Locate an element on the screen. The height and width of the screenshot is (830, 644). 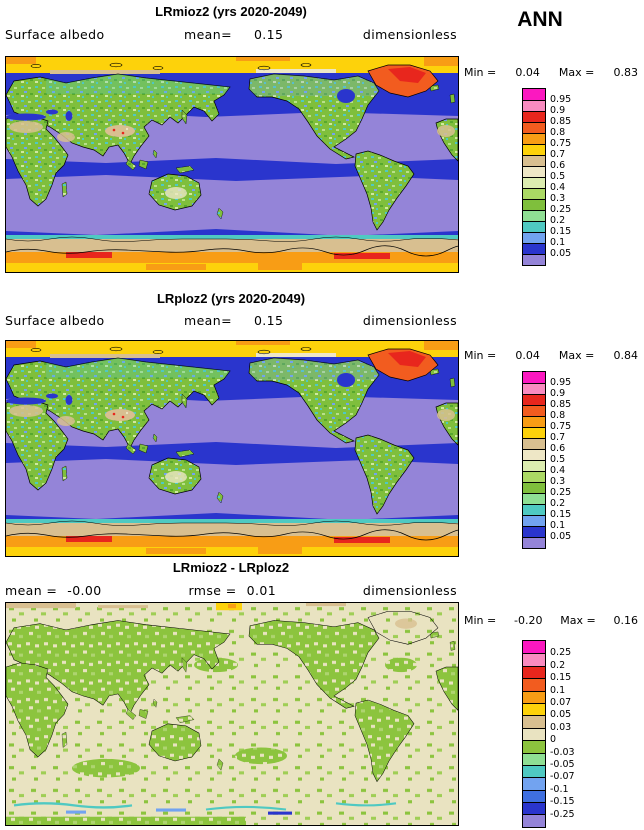
colorbar-tick-label: -0.03 is located at coordinates (562, 752).